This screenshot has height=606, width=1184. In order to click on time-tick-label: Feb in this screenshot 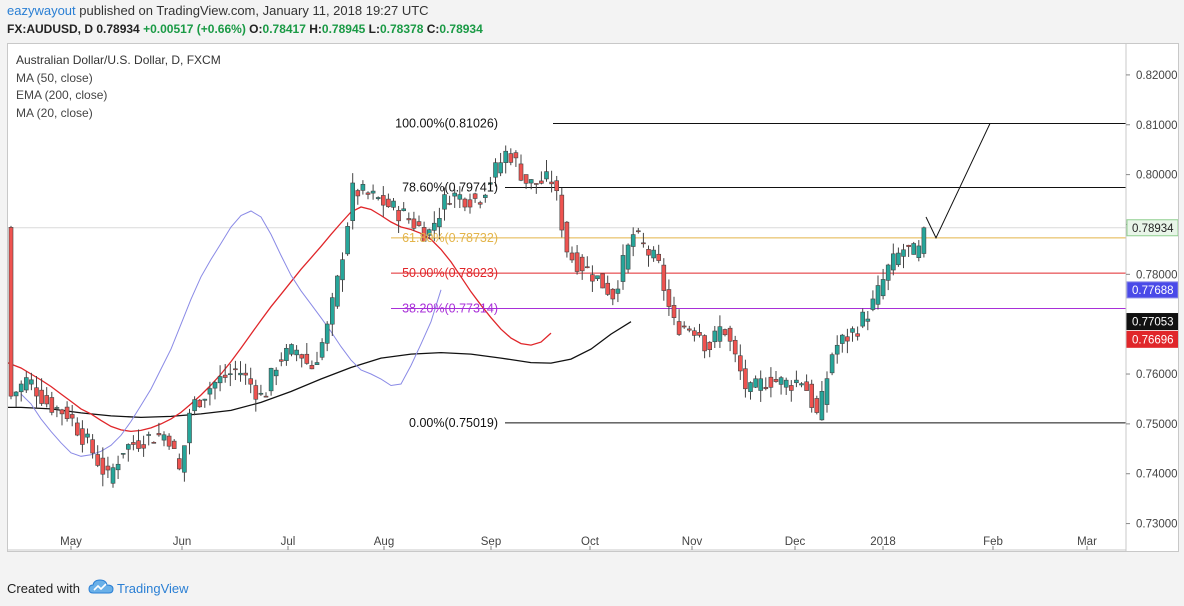, I will do `click(993, 542)`.